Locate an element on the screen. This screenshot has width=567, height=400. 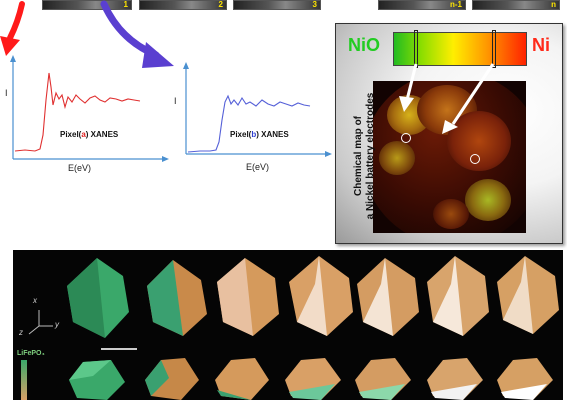
ni-label: Ni is located at coordinates (541, 45).